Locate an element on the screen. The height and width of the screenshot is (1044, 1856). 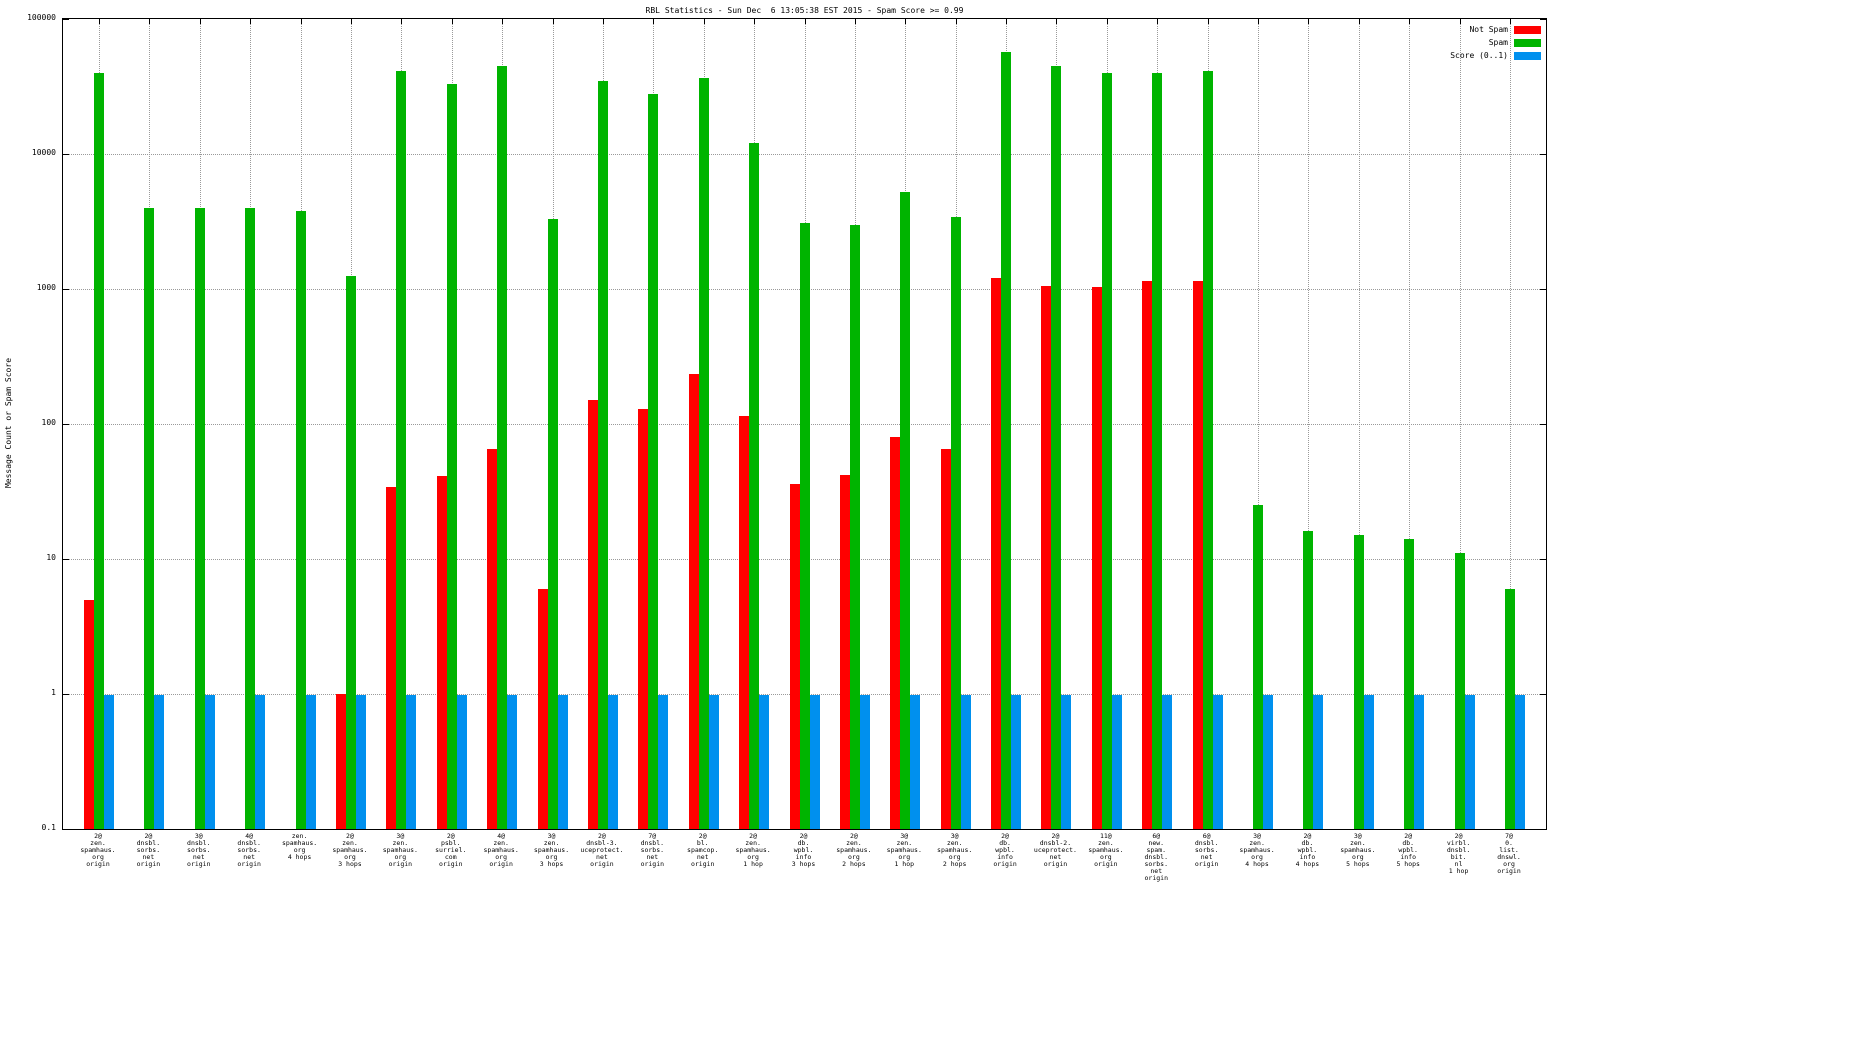
y-tick-label: 10 is located at coordinates (51, 557).